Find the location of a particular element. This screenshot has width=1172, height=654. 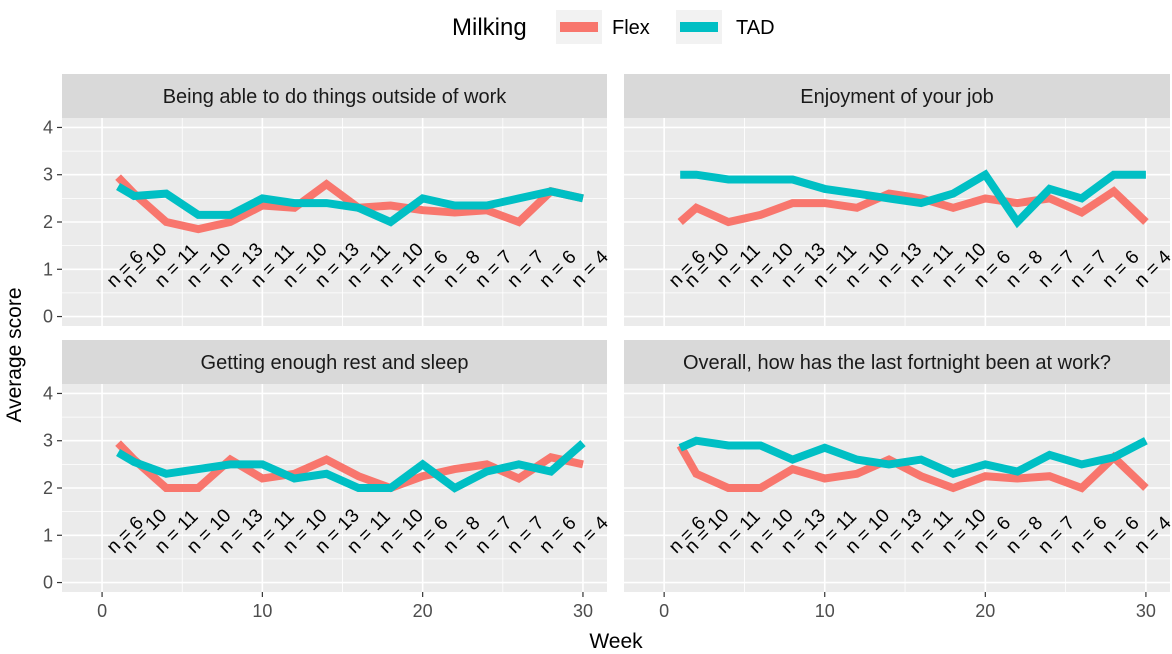

legend: Milking Flex TAD is located at coordinates (613, 27).